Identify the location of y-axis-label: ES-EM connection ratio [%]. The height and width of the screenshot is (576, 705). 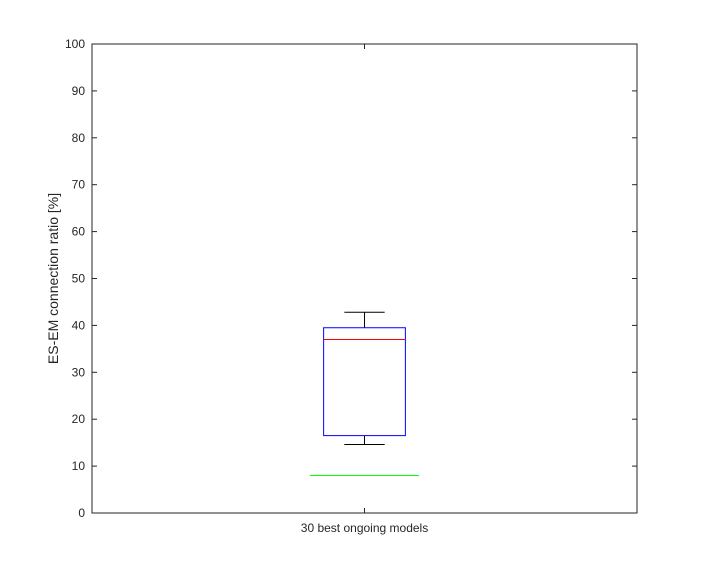
(53, 278).